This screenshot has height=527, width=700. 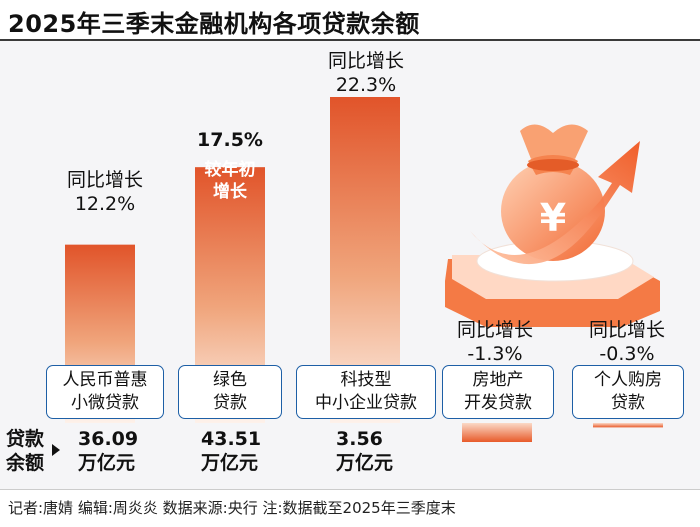 What do you see at coordinates (497, 433) in the screenshot?
I see `bar-real-estate-dev` at bounding box center [497, 433].